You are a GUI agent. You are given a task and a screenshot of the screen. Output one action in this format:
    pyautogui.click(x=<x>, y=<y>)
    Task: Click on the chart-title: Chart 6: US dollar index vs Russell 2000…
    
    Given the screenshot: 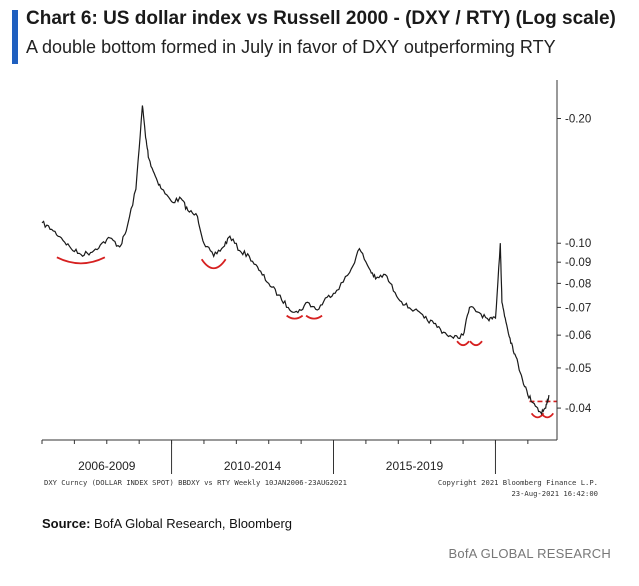 What is the action you would take?
    pyautogui.click(x=321, y=18)
    